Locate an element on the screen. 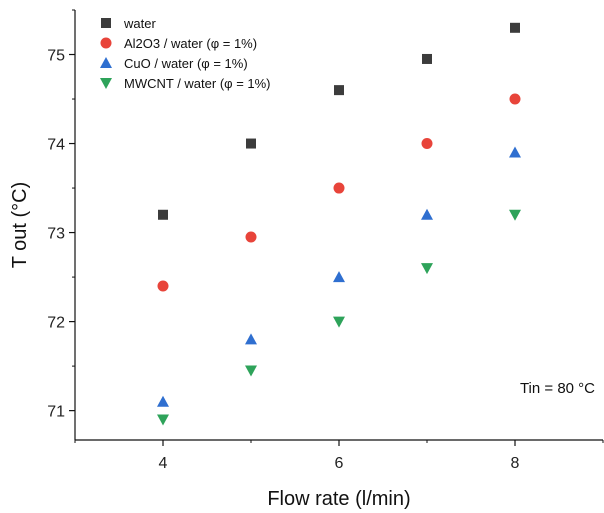  annotation-tin: Tin = 80 °C is located at coordinates (557, 388).